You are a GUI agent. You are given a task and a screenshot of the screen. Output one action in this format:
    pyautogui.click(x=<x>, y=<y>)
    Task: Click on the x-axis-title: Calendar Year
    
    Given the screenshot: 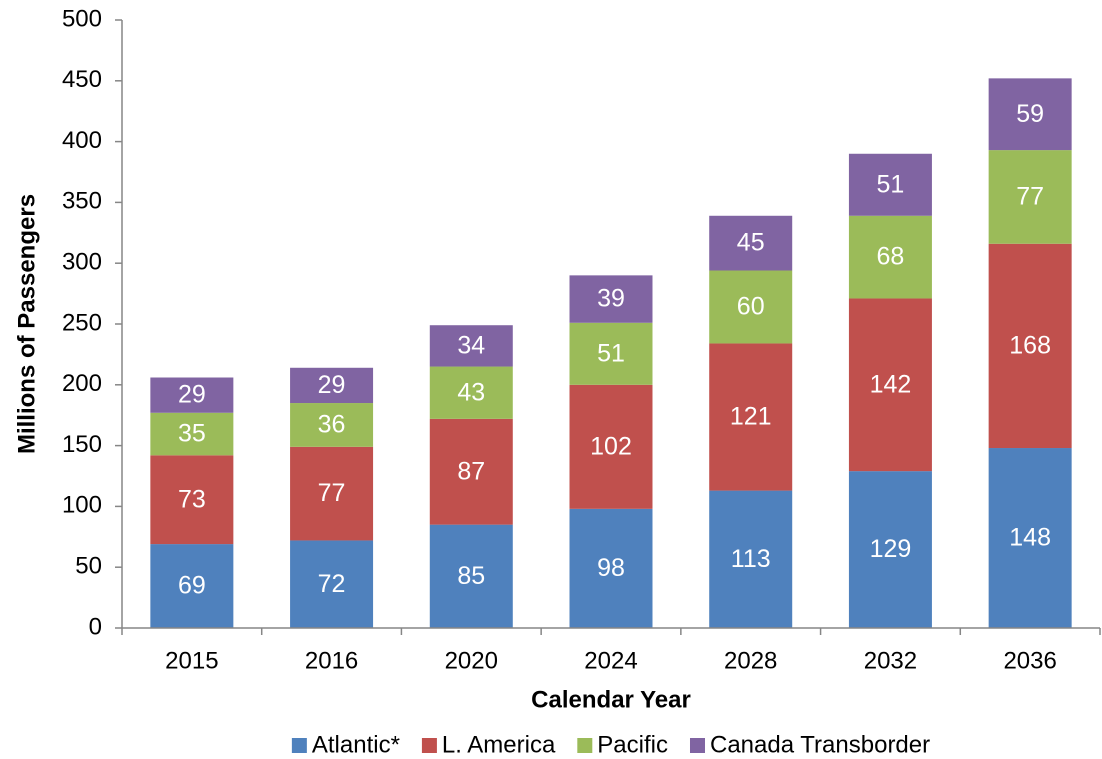 What is the action you would take?
    pyautogui.click(x=611, y=699)
    